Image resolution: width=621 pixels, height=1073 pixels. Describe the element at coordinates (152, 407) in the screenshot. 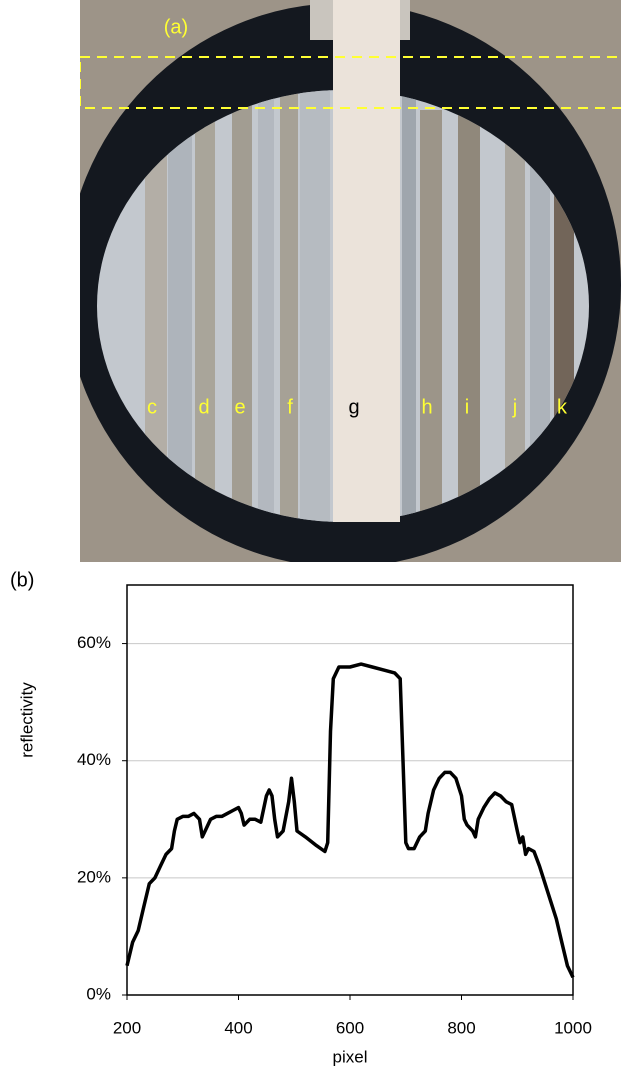

I see `stripe-label: c` at that location.